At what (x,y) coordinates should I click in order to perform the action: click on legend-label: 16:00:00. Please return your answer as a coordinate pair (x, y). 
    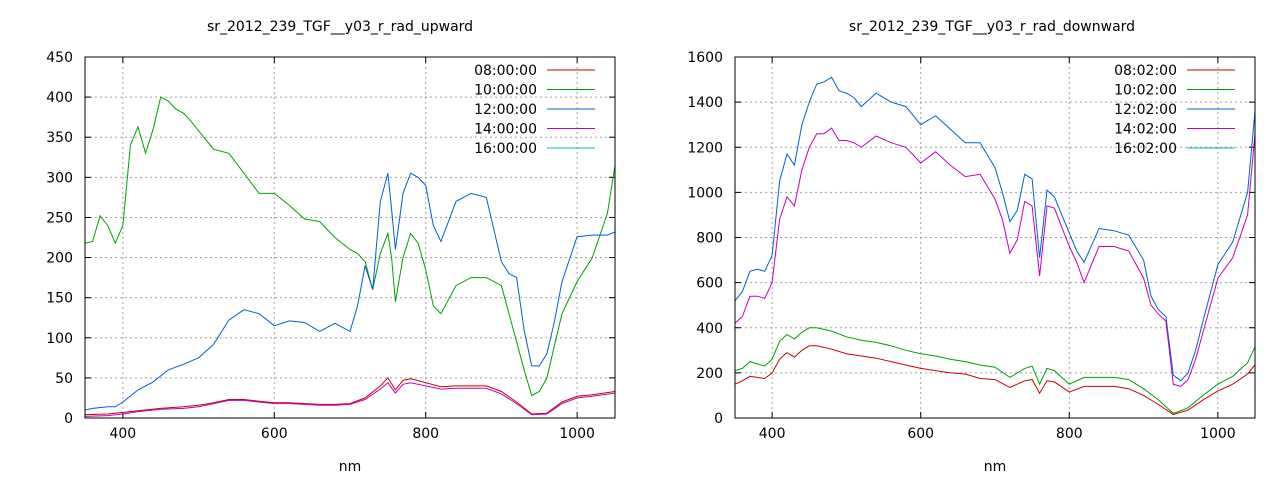
    Looking at the image, I should click on (505, 149).